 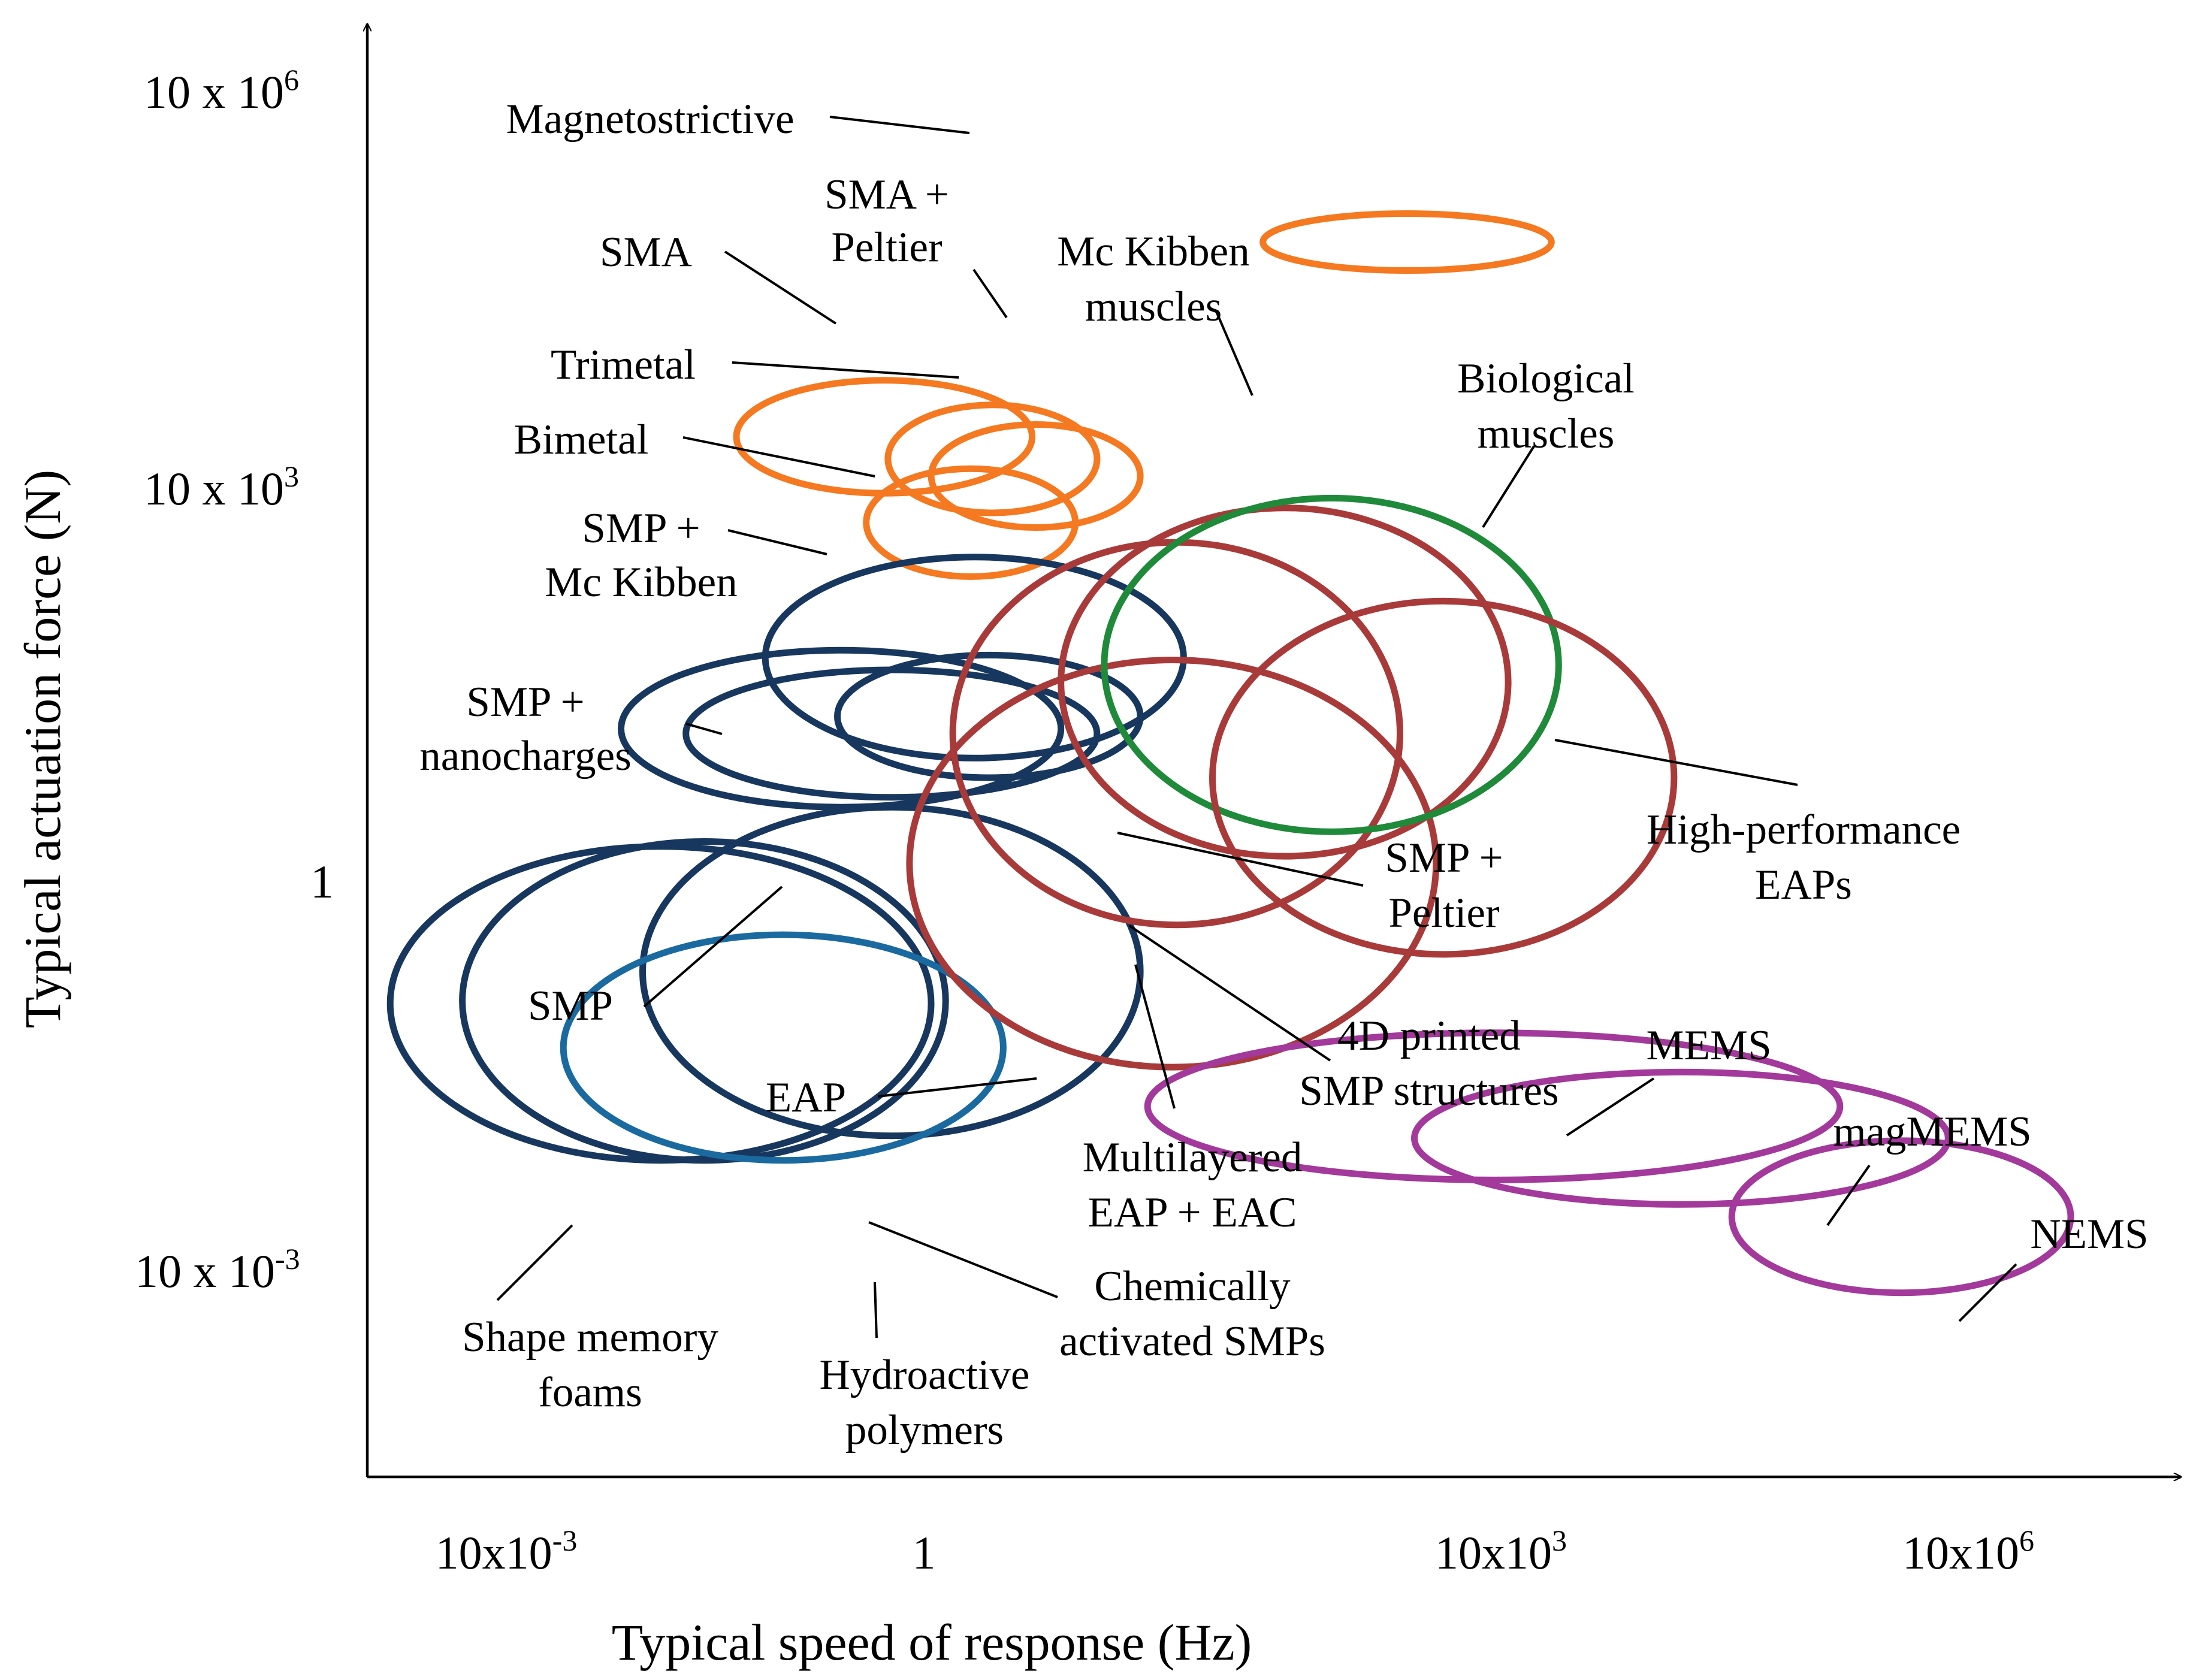 What do you see at coordinates (1153, 279) in the screenshot?
I see `label-mckibben: Mc Kibben muscles` at bounding box center [1153, 279].